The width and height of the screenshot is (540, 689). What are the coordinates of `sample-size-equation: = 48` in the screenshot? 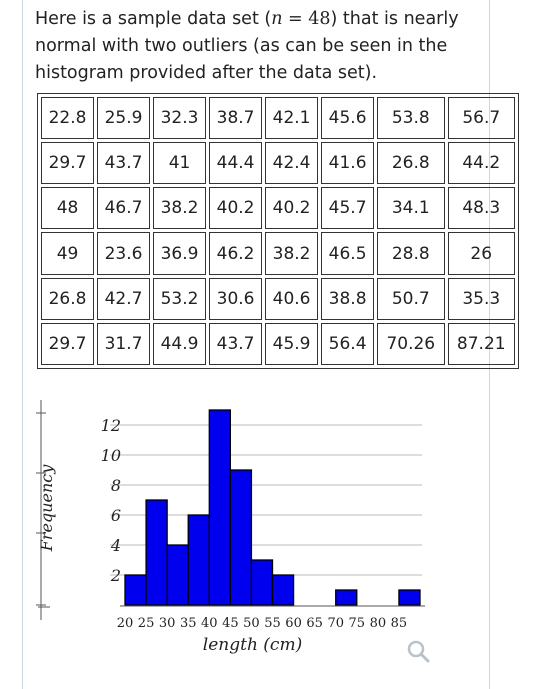 It's located at (306, 19).